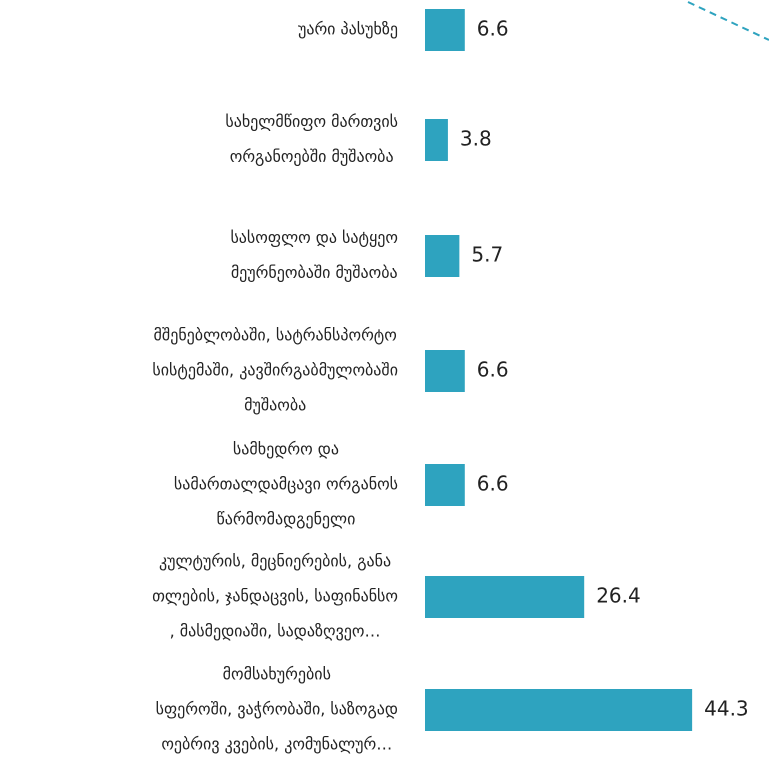 The height and width of the screenshot is (763, 769). What do you see at coordinates (348, 29) in the screenshot?
I see `category-label: უარი პასუხზე` at bounding box center [348, 29].